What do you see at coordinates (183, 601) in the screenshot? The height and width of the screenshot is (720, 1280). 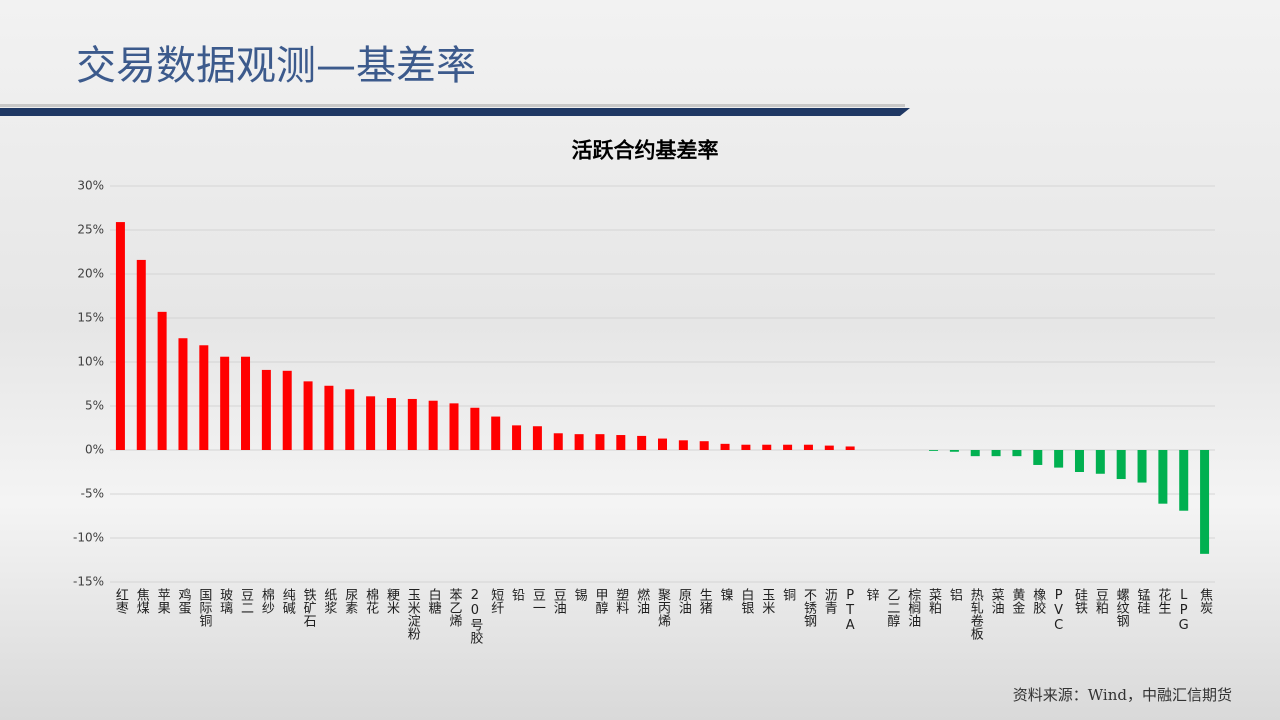 I see `x-tick-label: 鸡蛋` at bounding box center [183, 601].